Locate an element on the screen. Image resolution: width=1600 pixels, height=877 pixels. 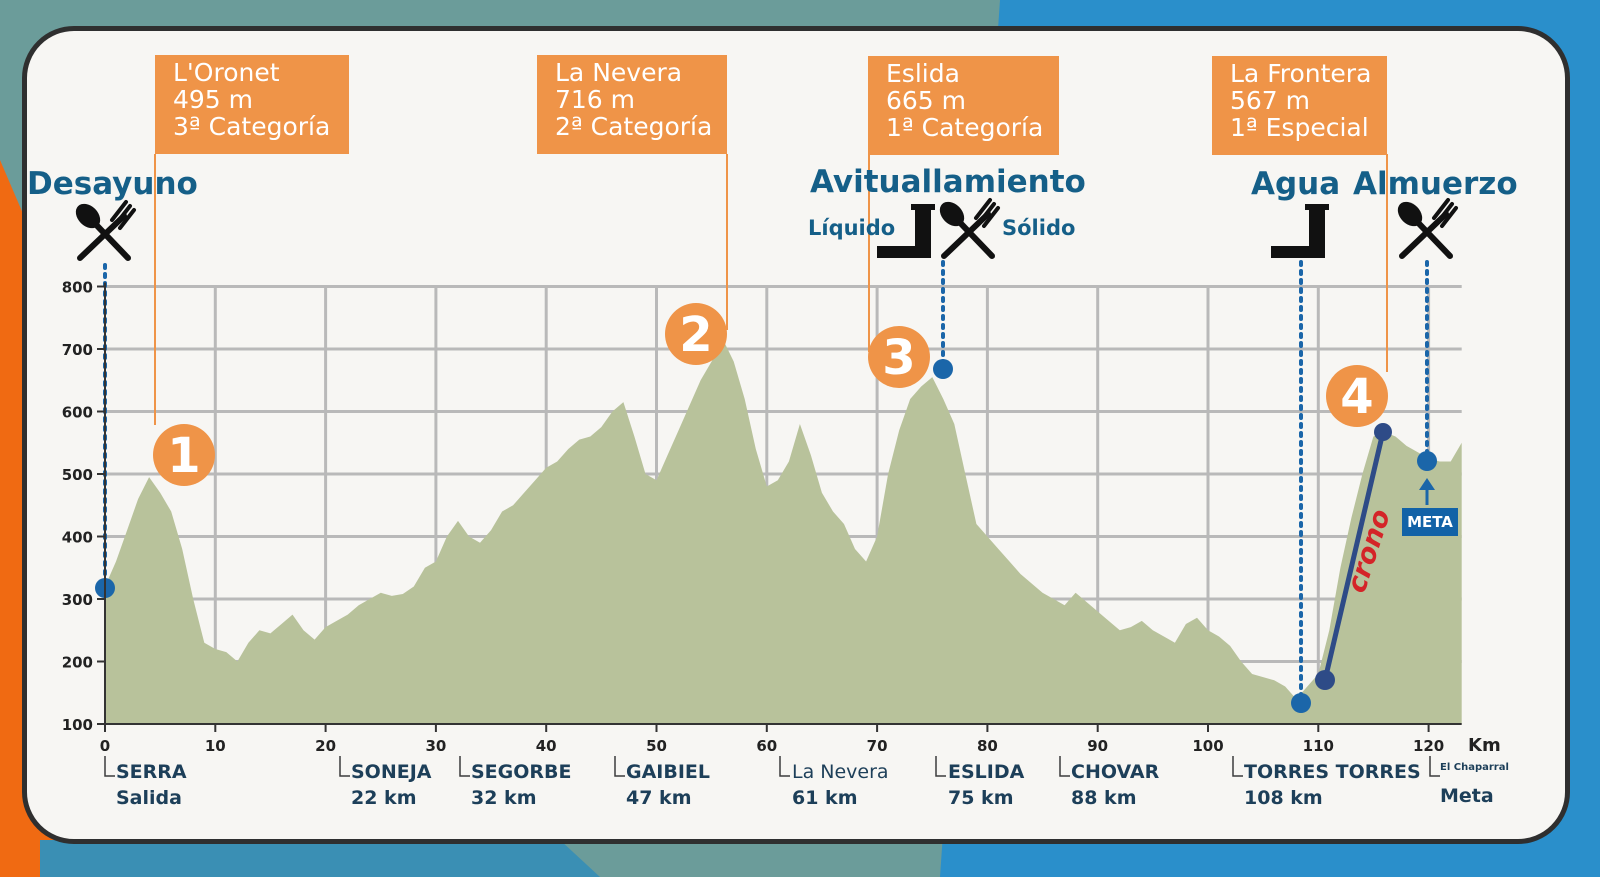
town-name: ESLIDA is located at coordinates (986, 772).